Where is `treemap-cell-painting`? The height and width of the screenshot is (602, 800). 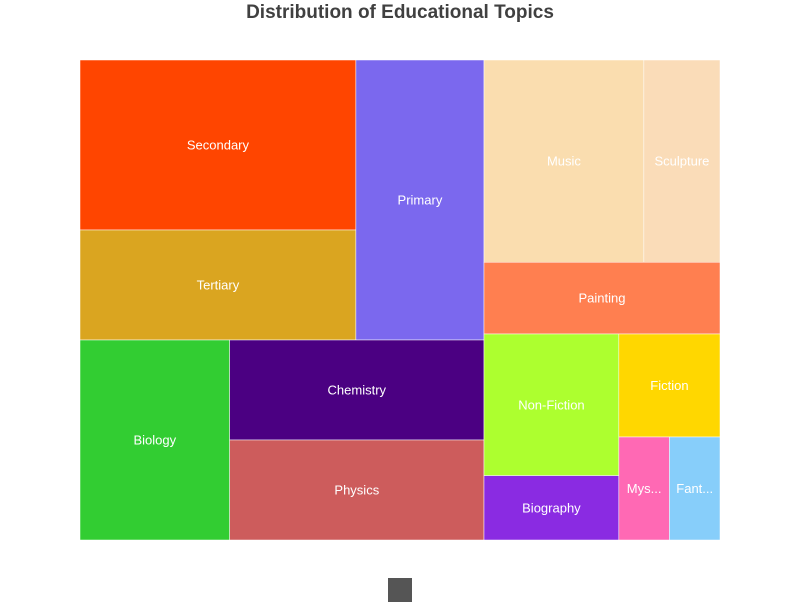
treemap-cell-painting is located at coordinates (602, 298).